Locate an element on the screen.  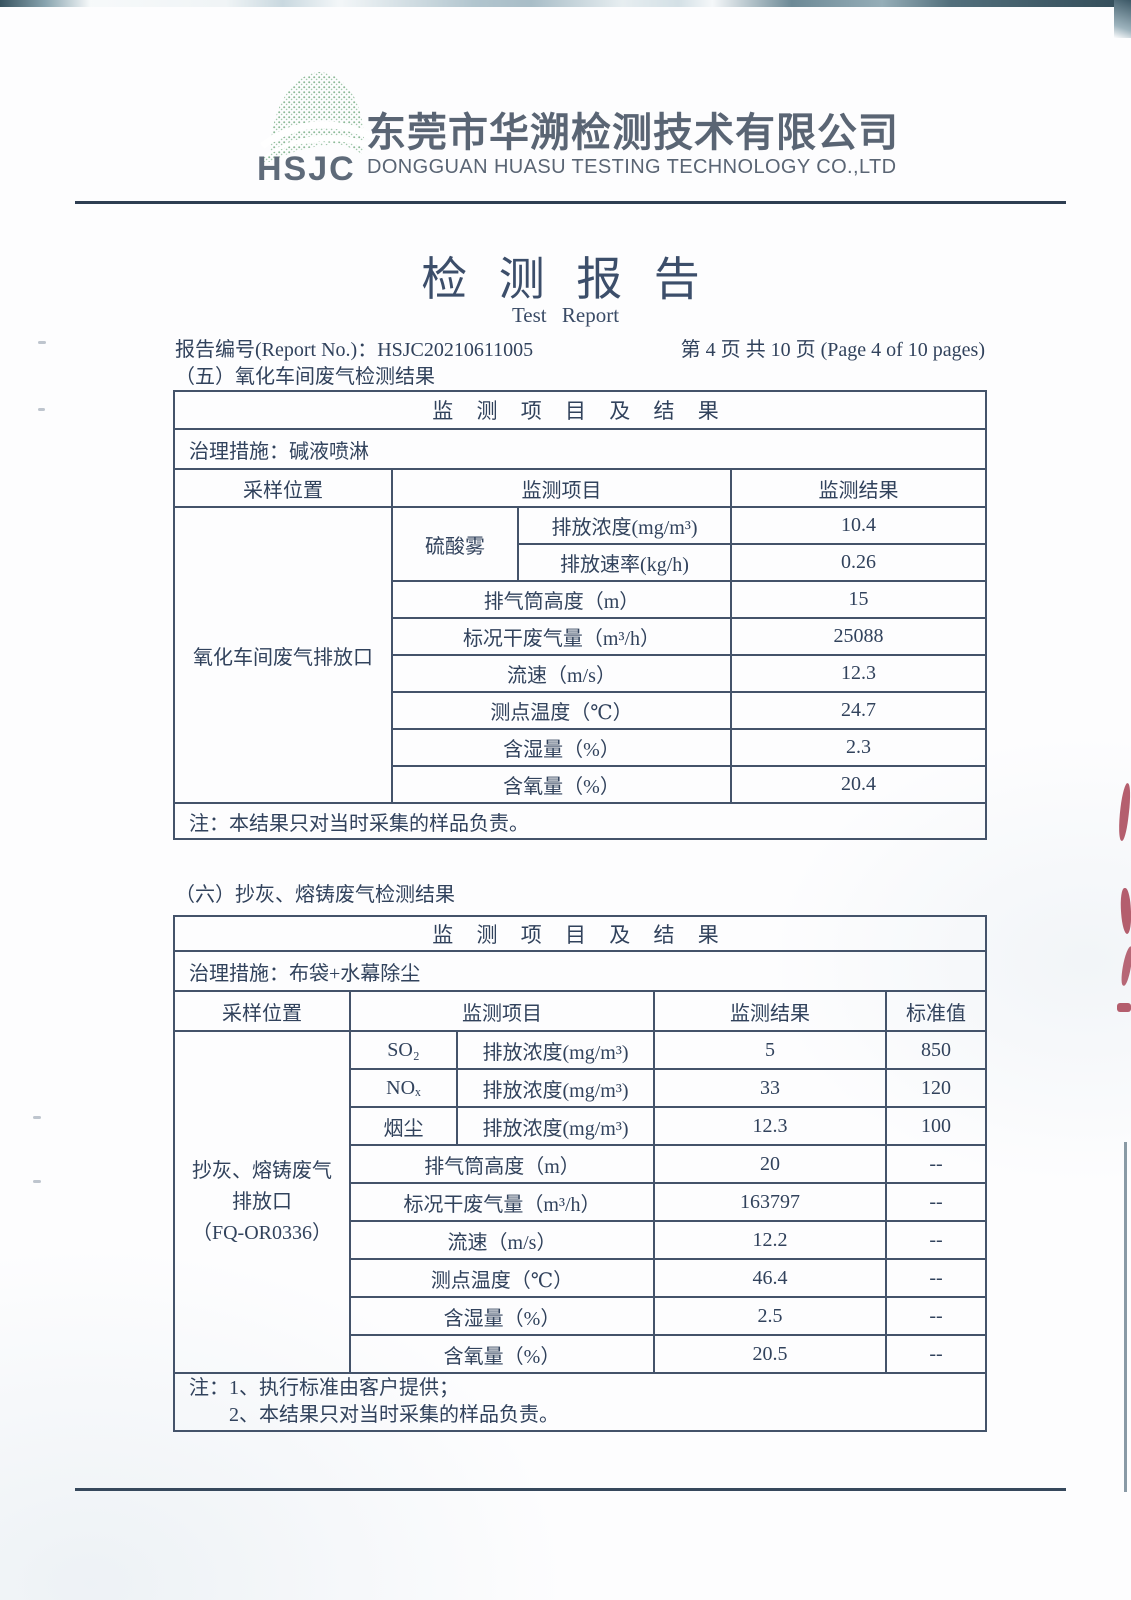
monitor-result-cell: 0.26 is located at coordinates (858, 562).